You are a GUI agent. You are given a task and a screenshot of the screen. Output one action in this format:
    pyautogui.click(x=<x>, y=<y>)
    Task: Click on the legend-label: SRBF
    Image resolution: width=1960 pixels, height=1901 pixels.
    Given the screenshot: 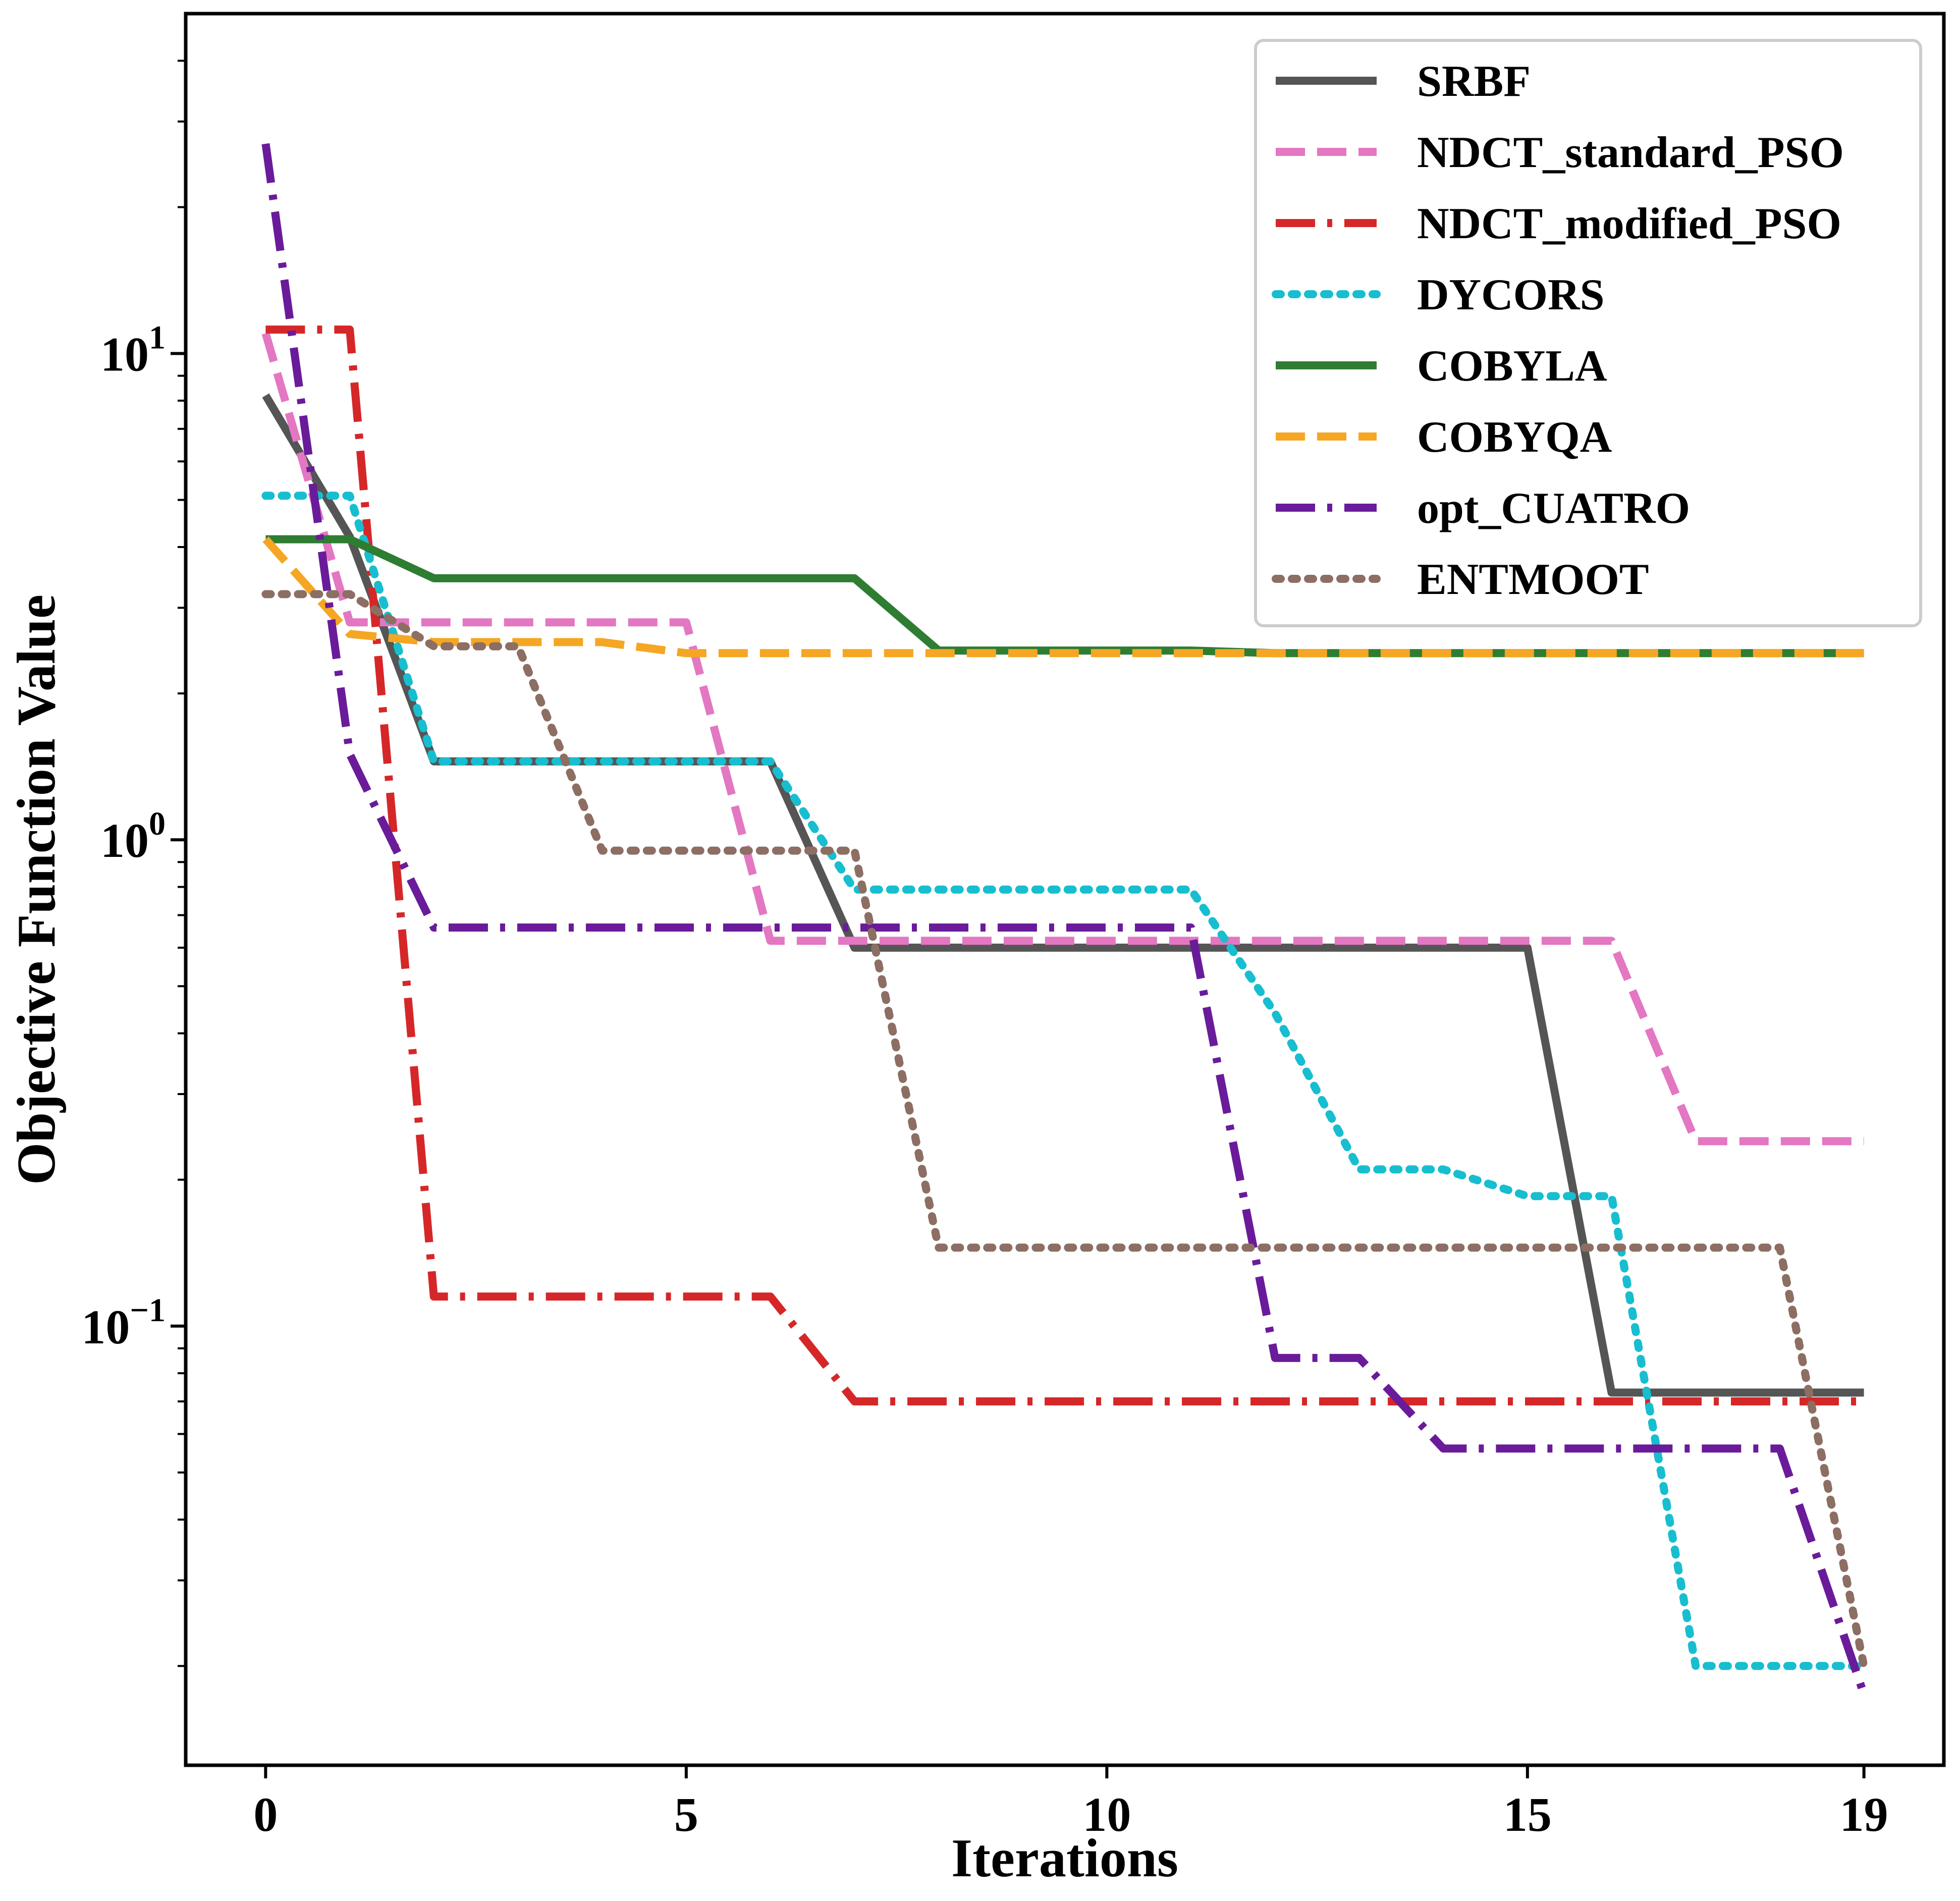 What is the action you would take?
    pyautogui.click(x=1474, y=81)
    